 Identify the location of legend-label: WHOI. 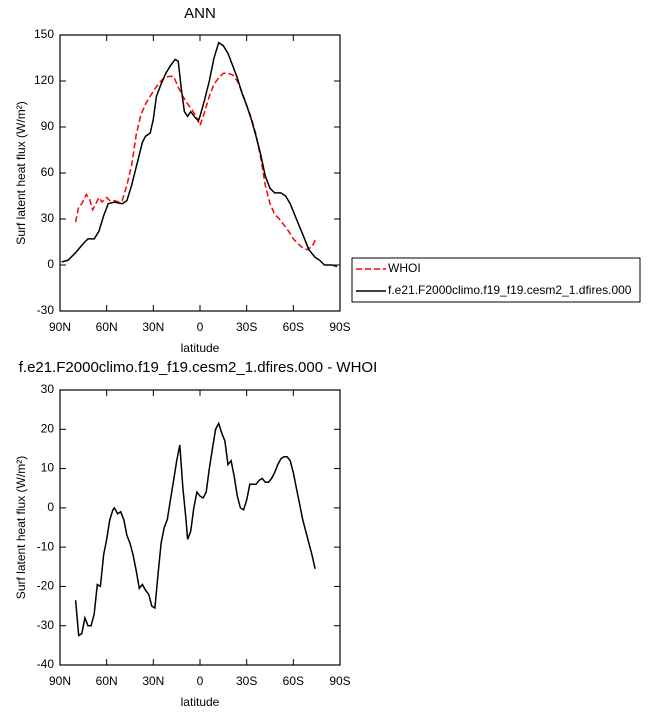
(404, 268).